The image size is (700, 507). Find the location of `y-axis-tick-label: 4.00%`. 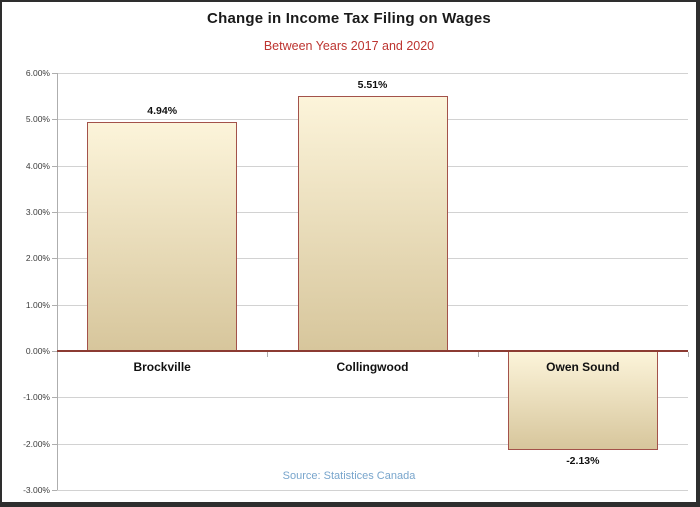

y-axis-tick-label: 4.00% is located at coordinates (37, 165).